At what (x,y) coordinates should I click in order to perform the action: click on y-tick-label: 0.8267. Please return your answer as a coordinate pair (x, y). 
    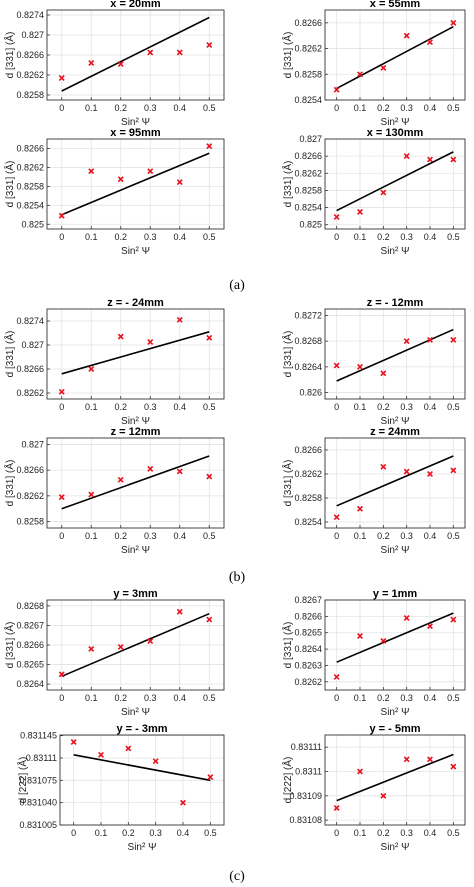
    Looking at the image, I should click on (308, 600).